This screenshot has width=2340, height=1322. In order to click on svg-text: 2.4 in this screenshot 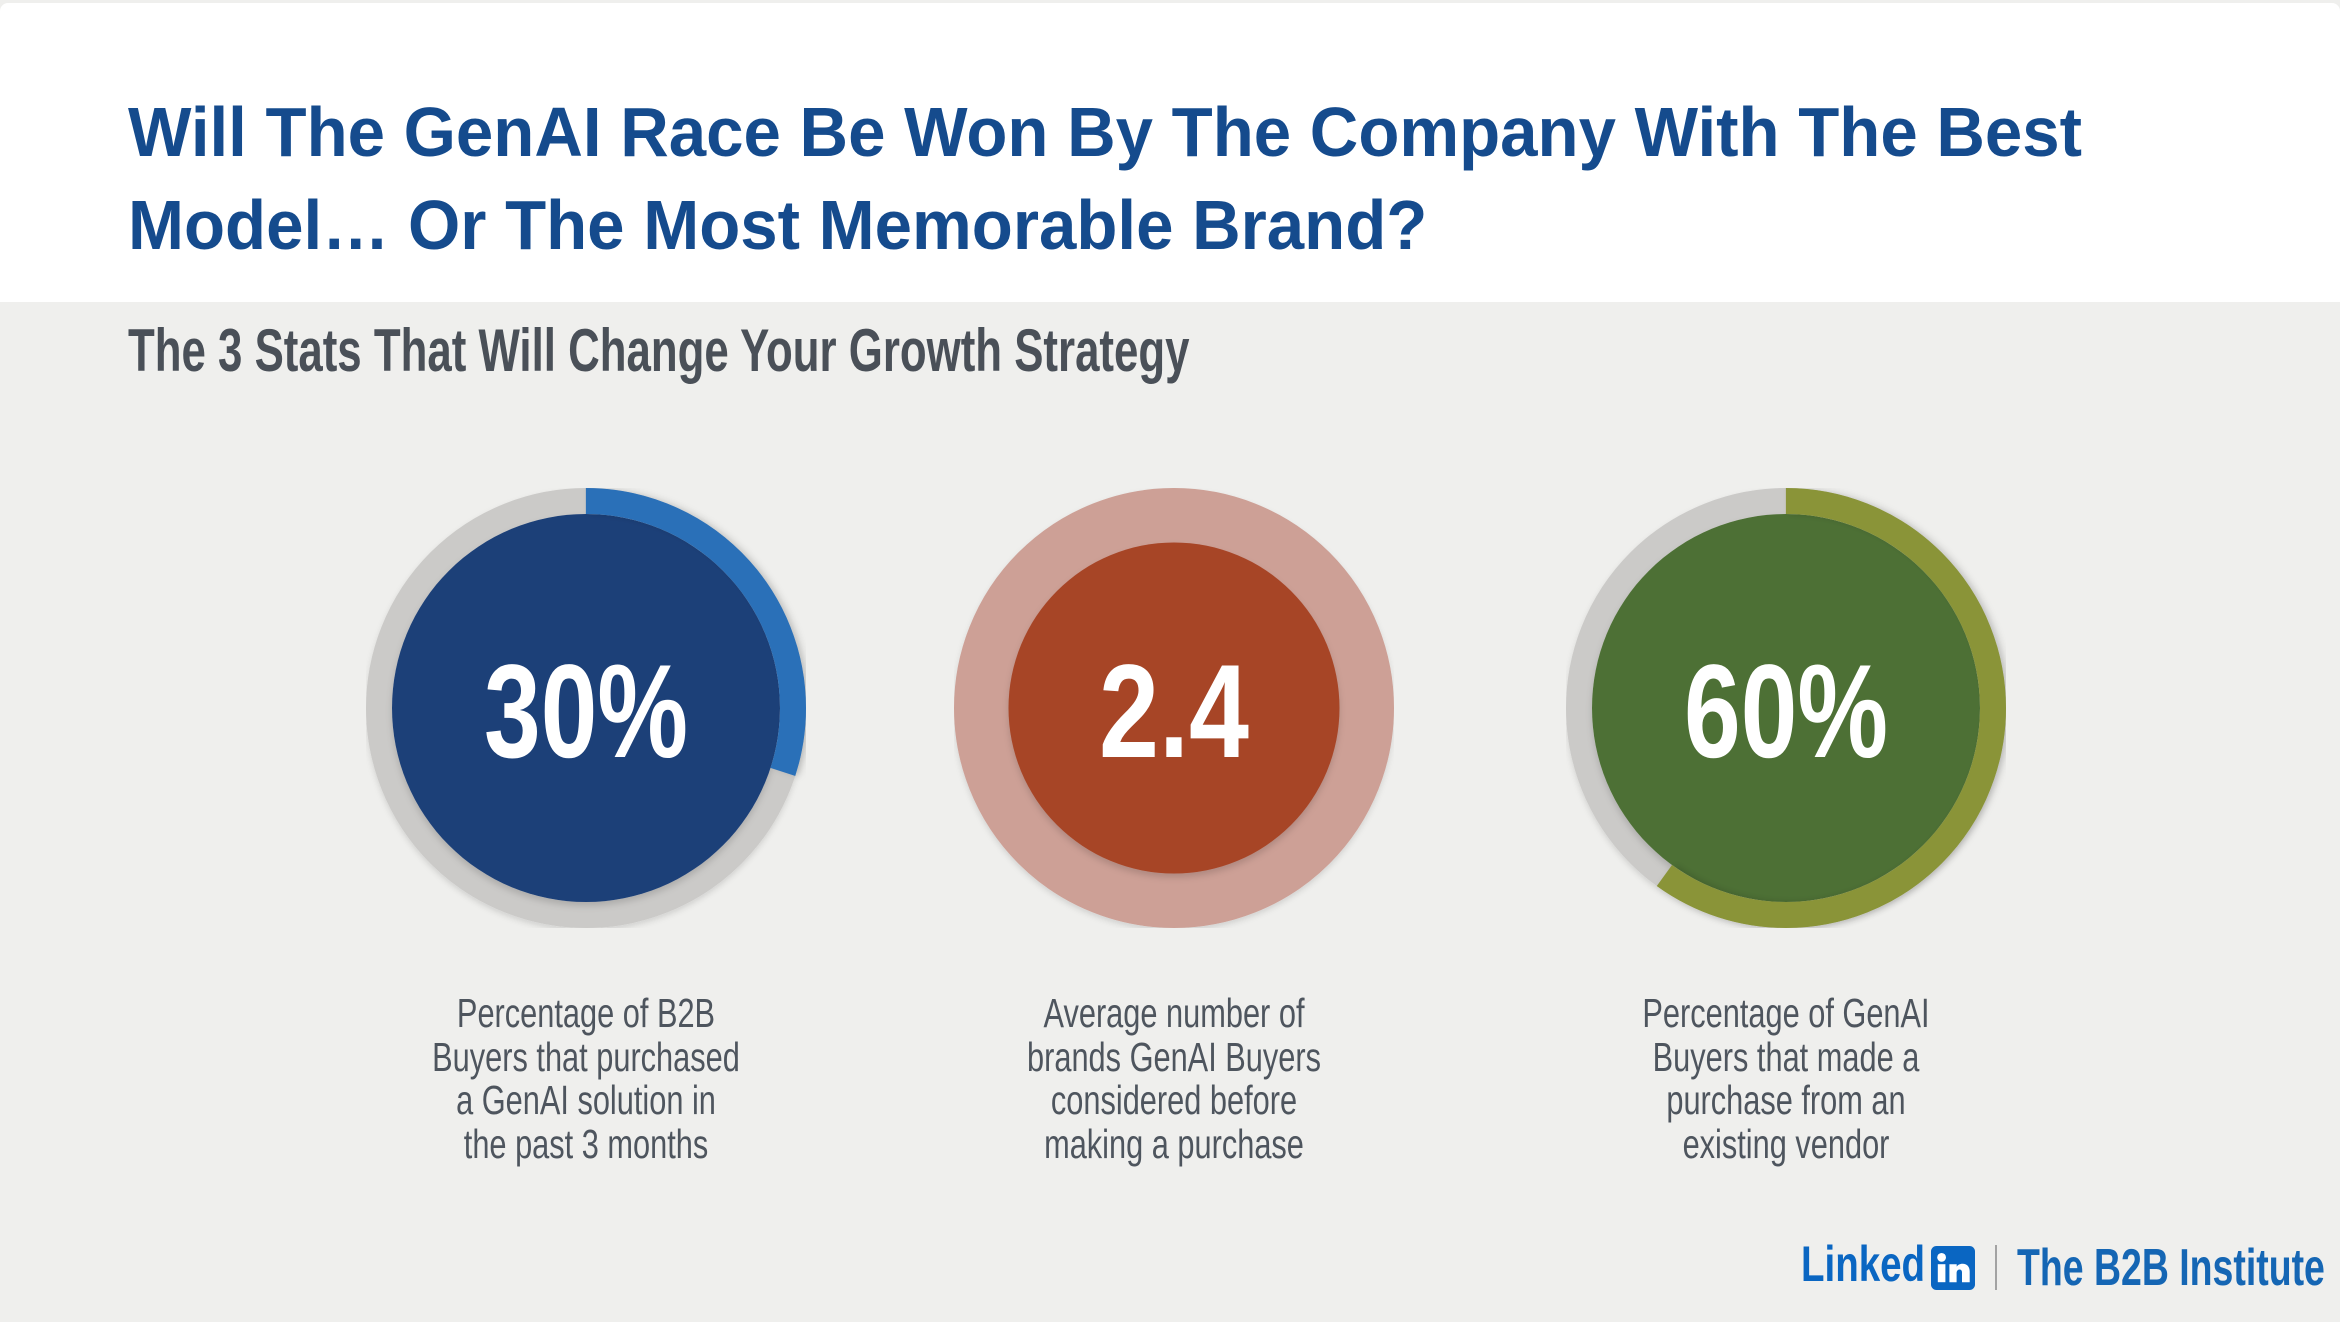, I will do `click(1174, 712)`.